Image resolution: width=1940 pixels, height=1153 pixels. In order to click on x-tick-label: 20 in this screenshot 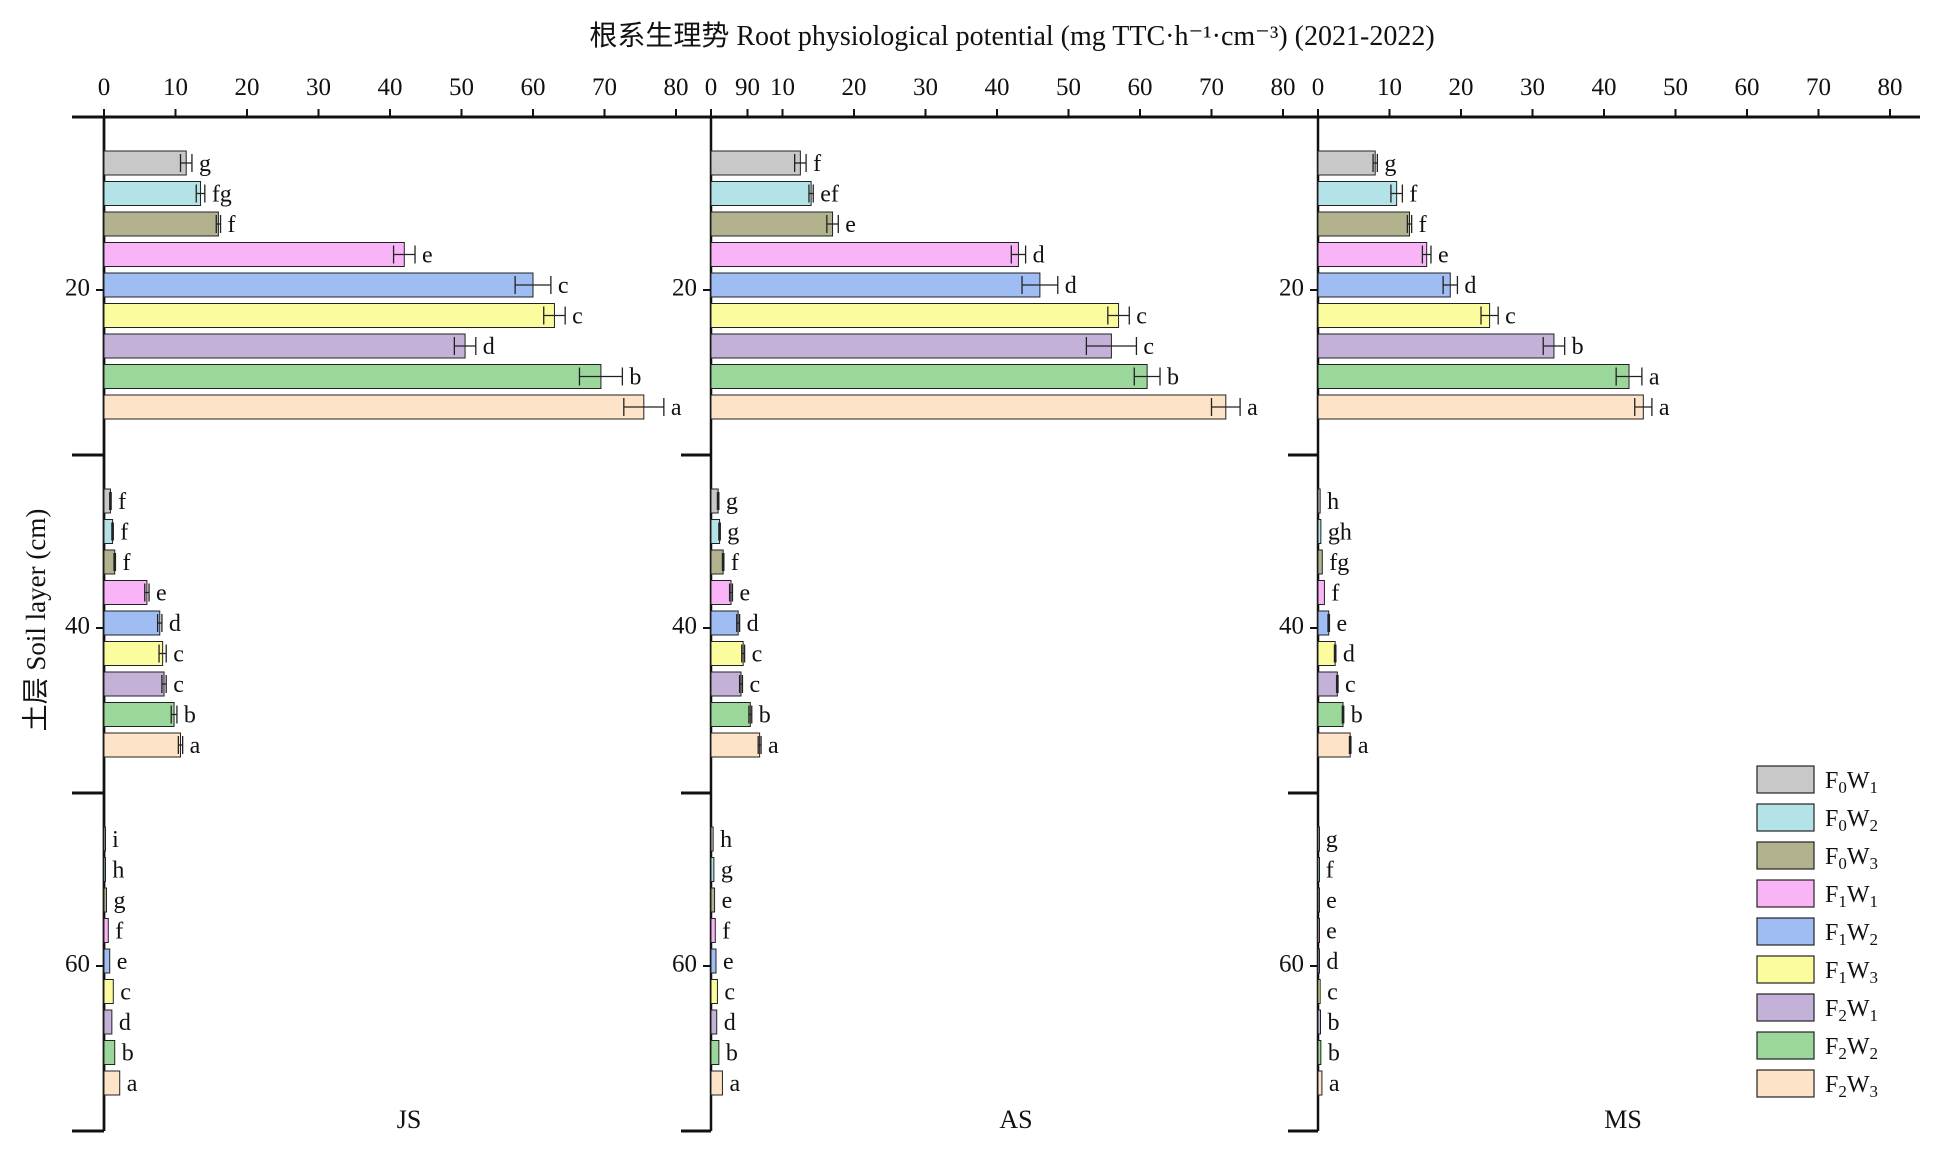, I will do `click(247, 87)`.